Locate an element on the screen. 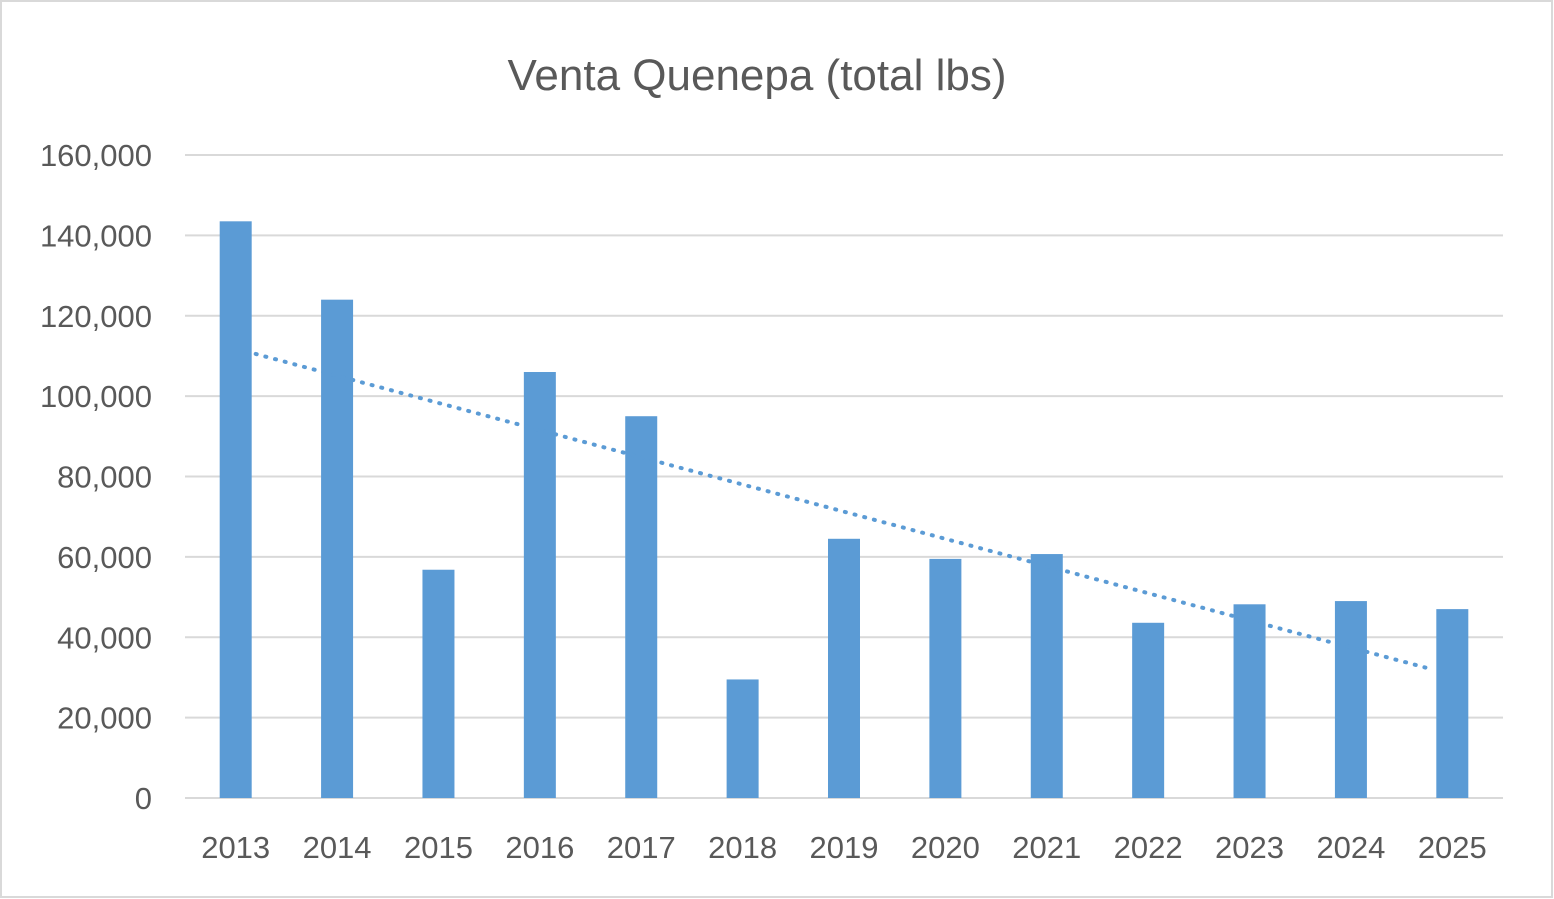  bar-2013 is located at coordinates (235, 509).